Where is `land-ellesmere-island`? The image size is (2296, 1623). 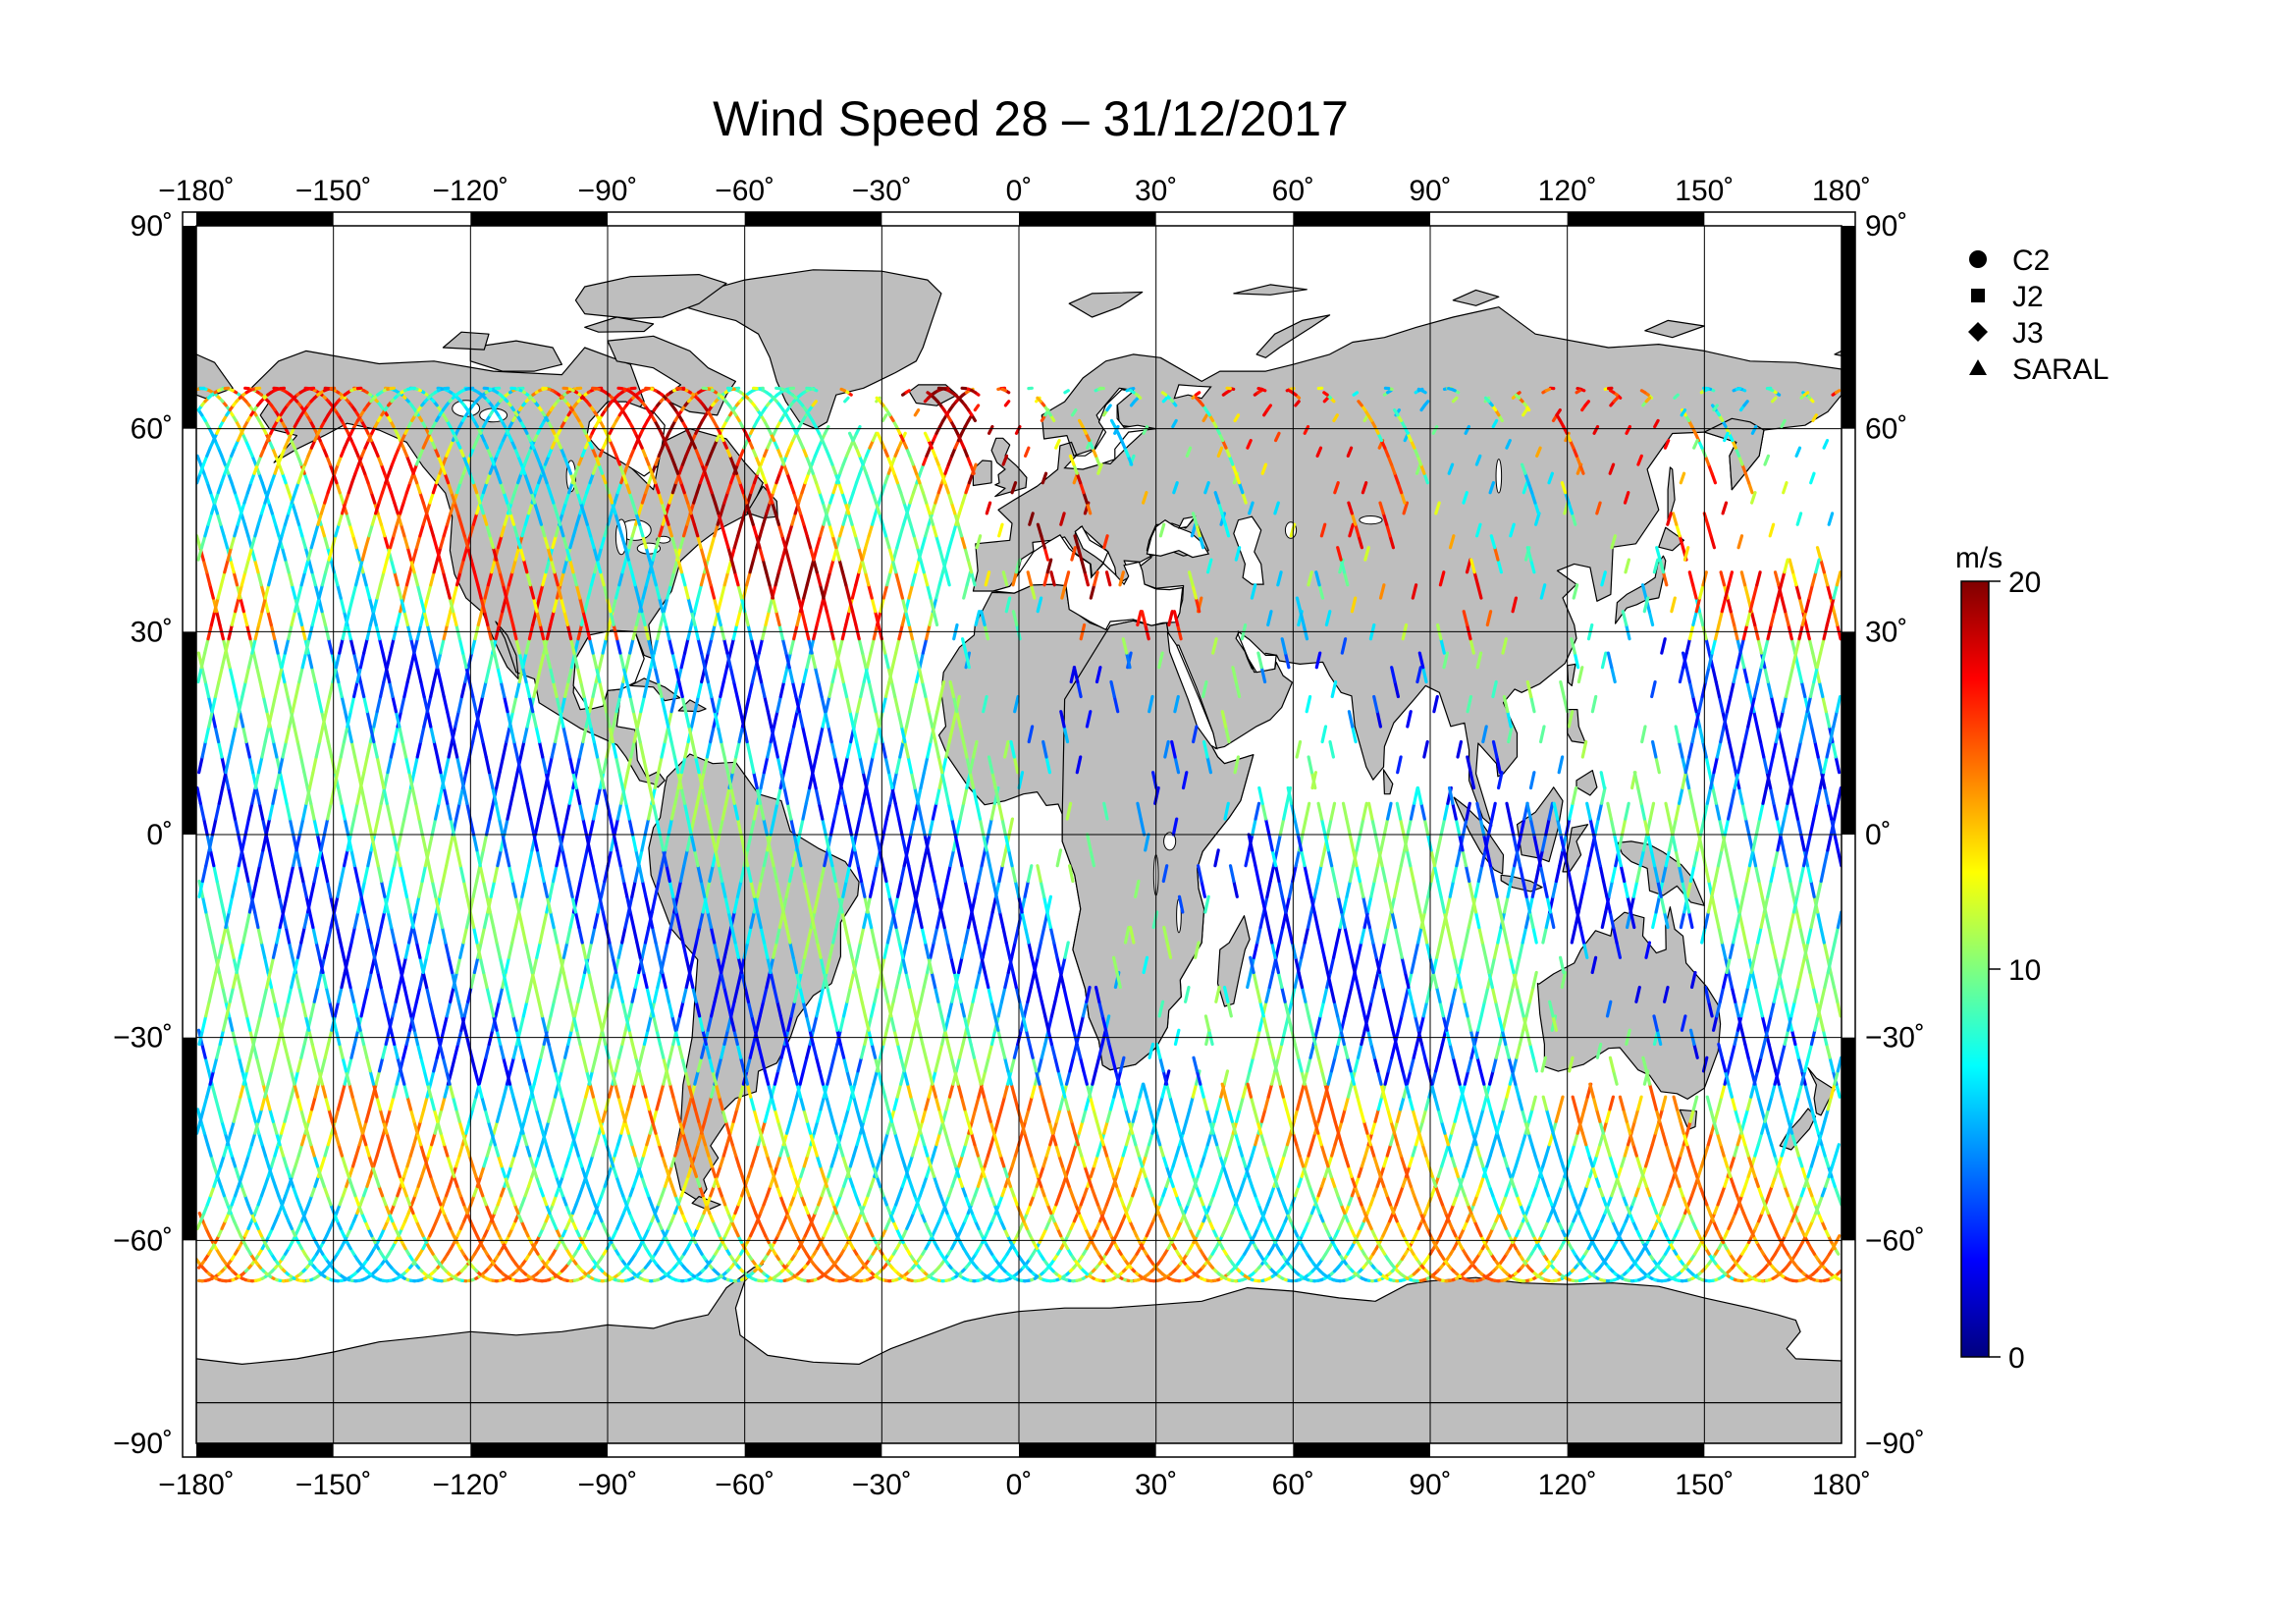 land-ellesmere-island is located at coordinates (650, 296).